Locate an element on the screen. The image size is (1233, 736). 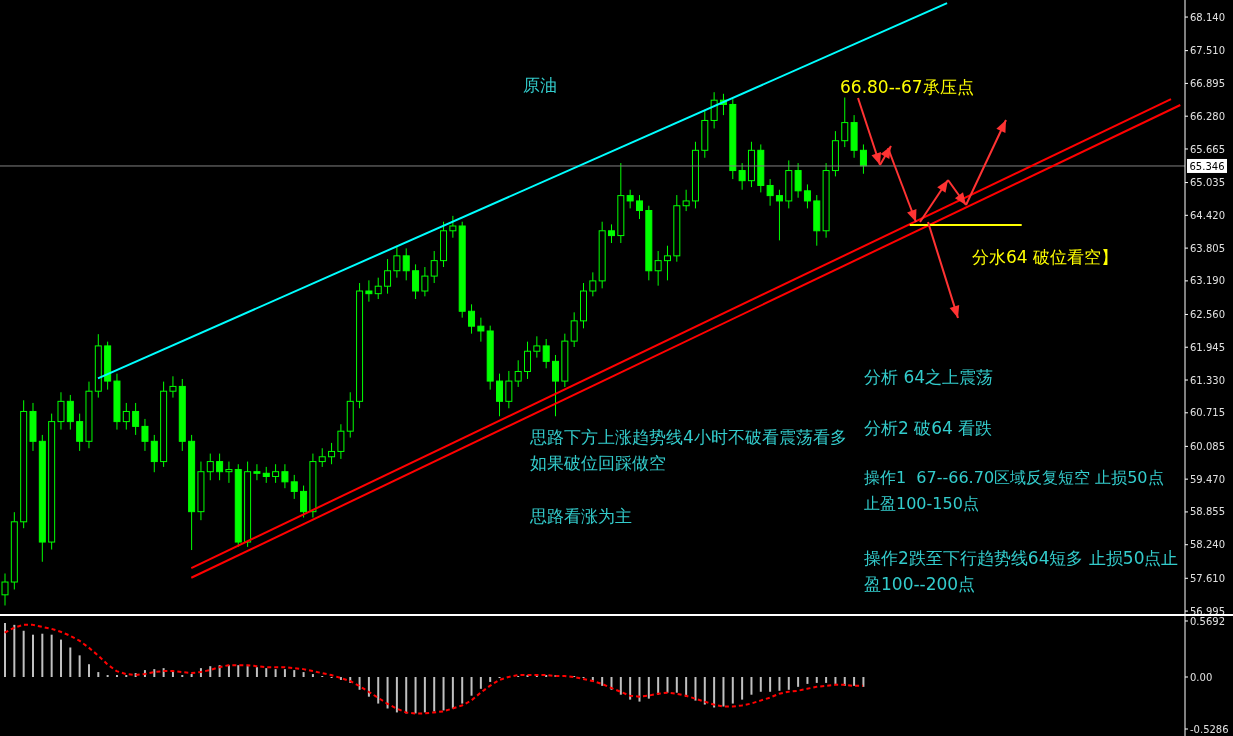
annotation: 66.80--67承压点 is located at coordinates (907, 87).